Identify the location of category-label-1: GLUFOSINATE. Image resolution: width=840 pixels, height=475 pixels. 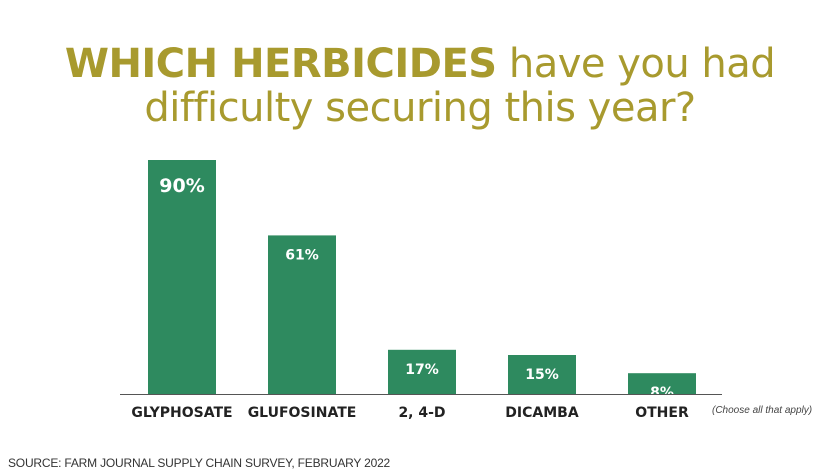
(302, 413).